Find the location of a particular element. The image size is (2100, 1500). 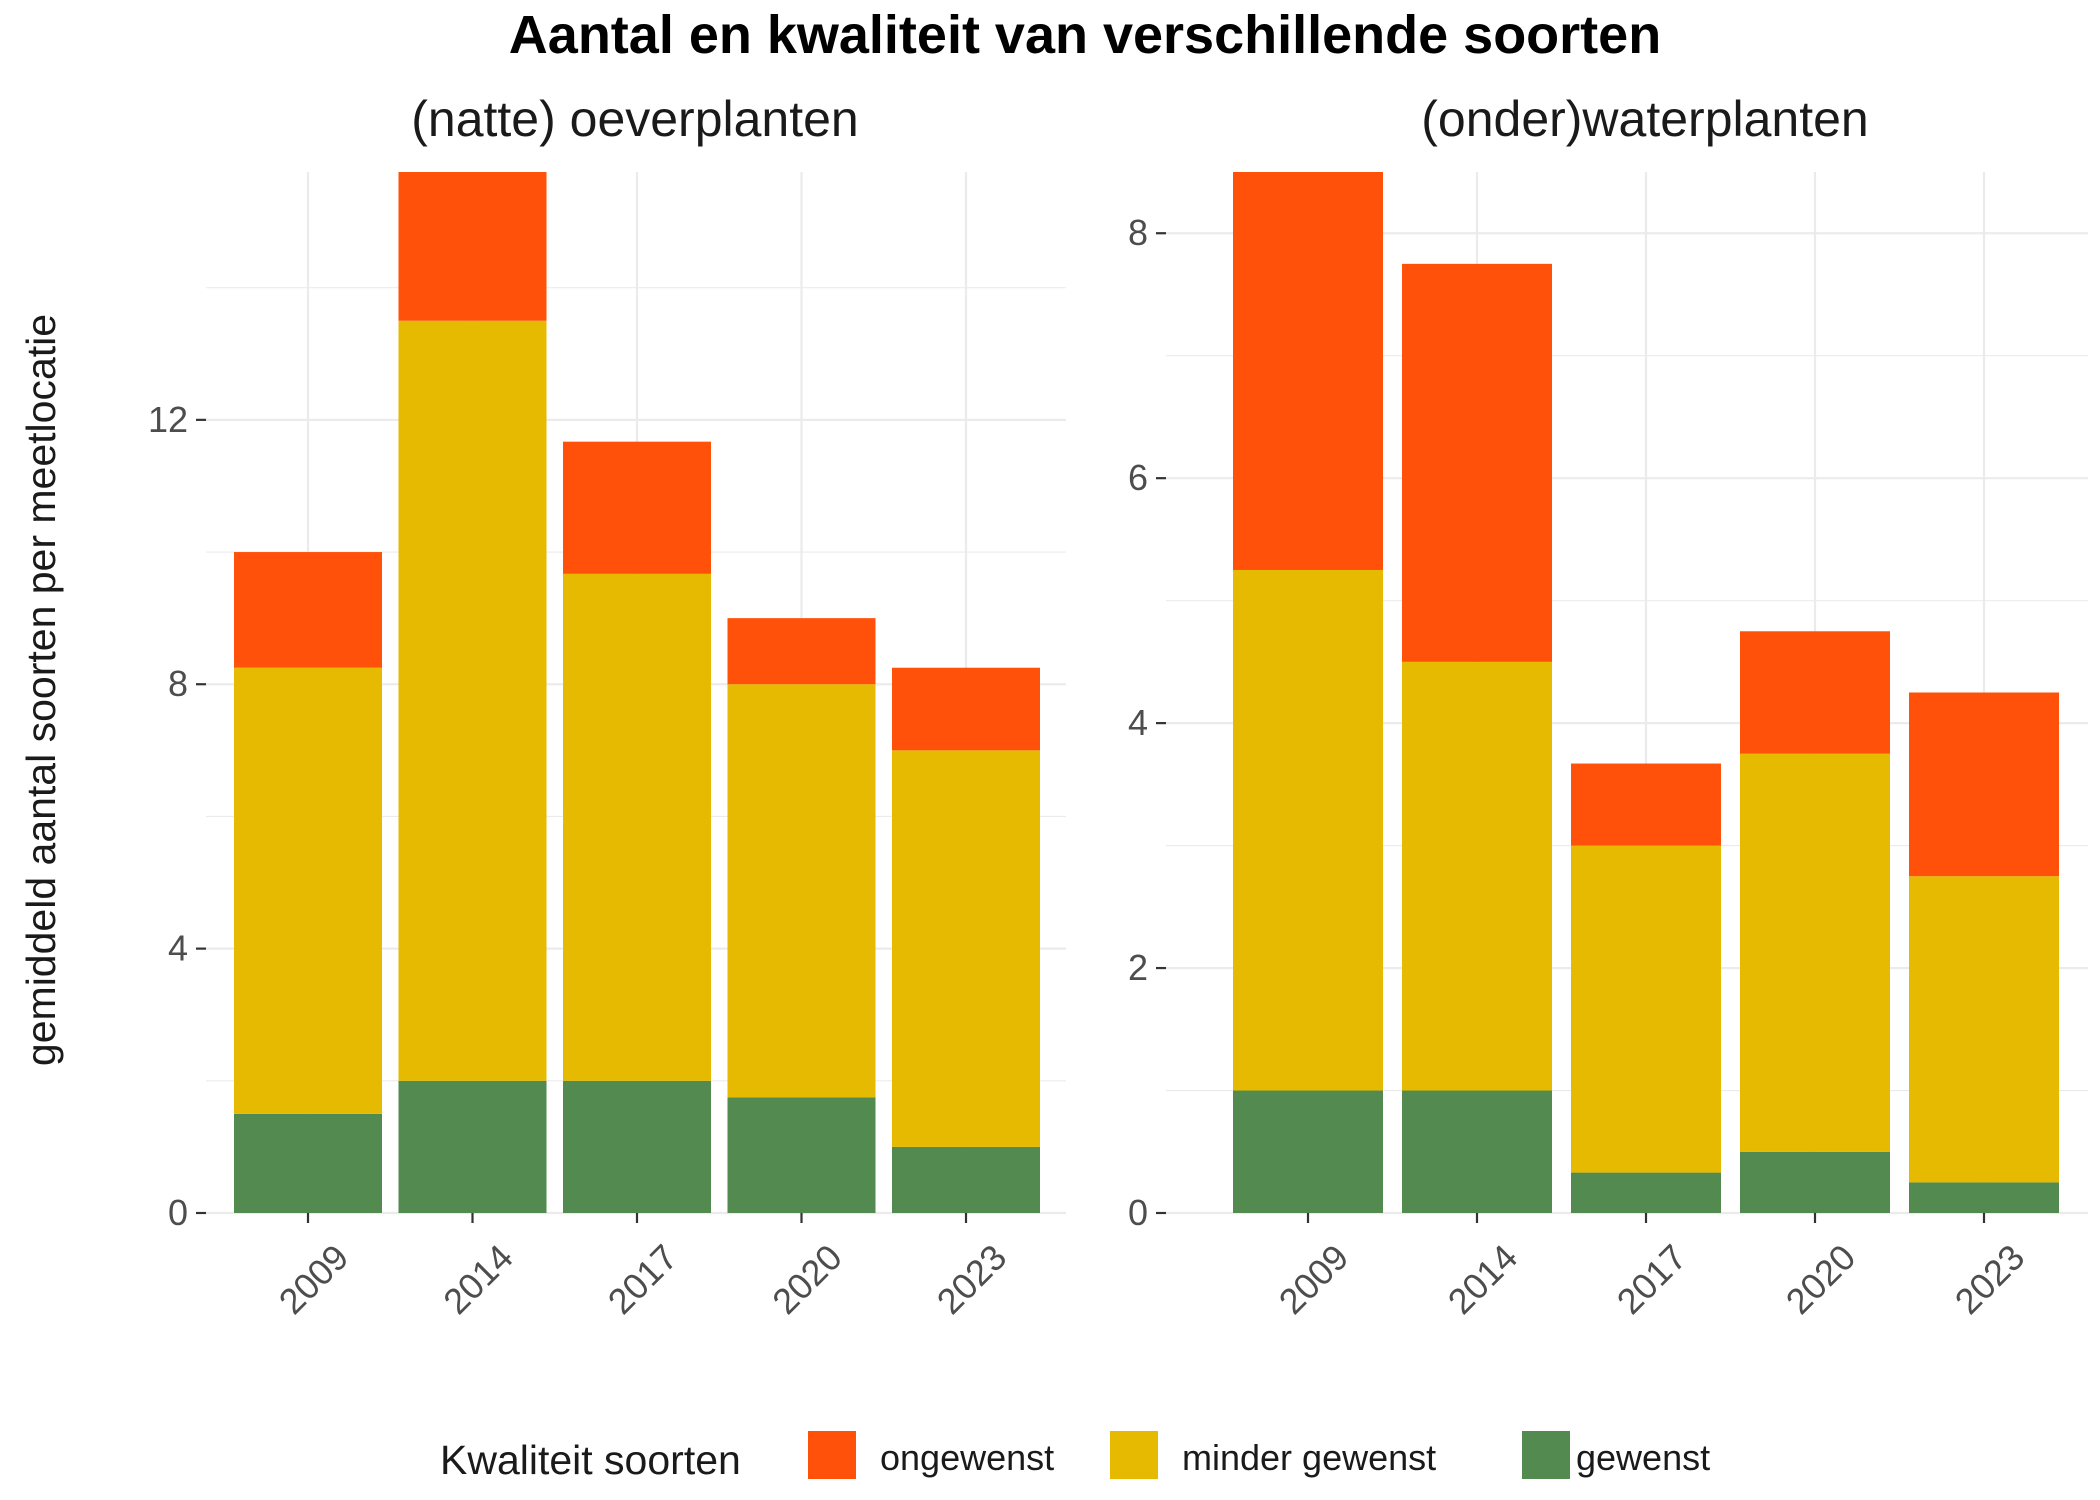

panel-left-y-axis: 0 4 8 12 is located at coordinates (177, 816).